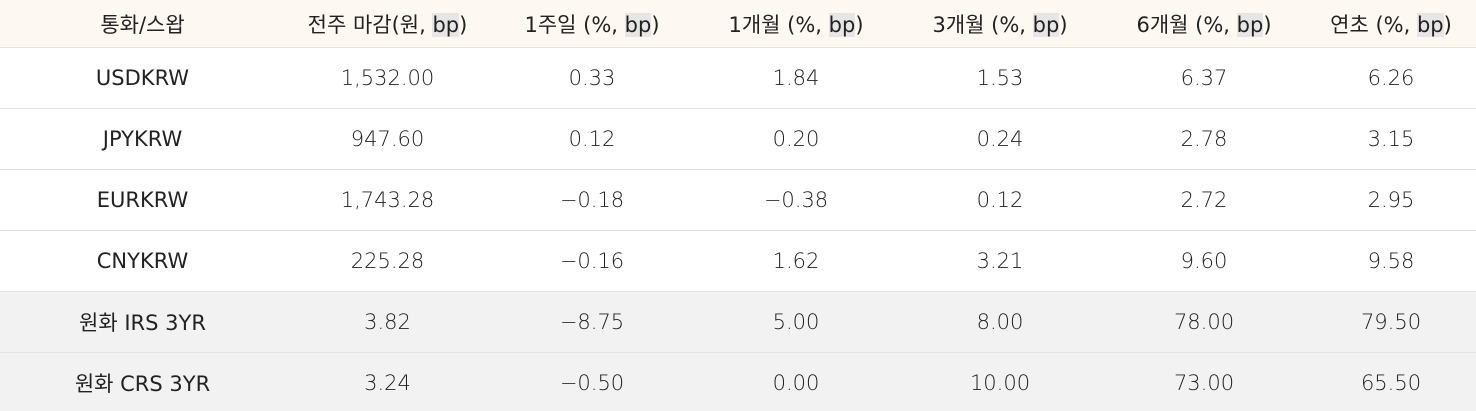 Image resolution: width=1476 pixels, height=411 pixels. I want to click on table-row: 원화 CRS 3YR 3.24 −0.50 0.00 10.00 73.00 65.50, so click(738, 381).